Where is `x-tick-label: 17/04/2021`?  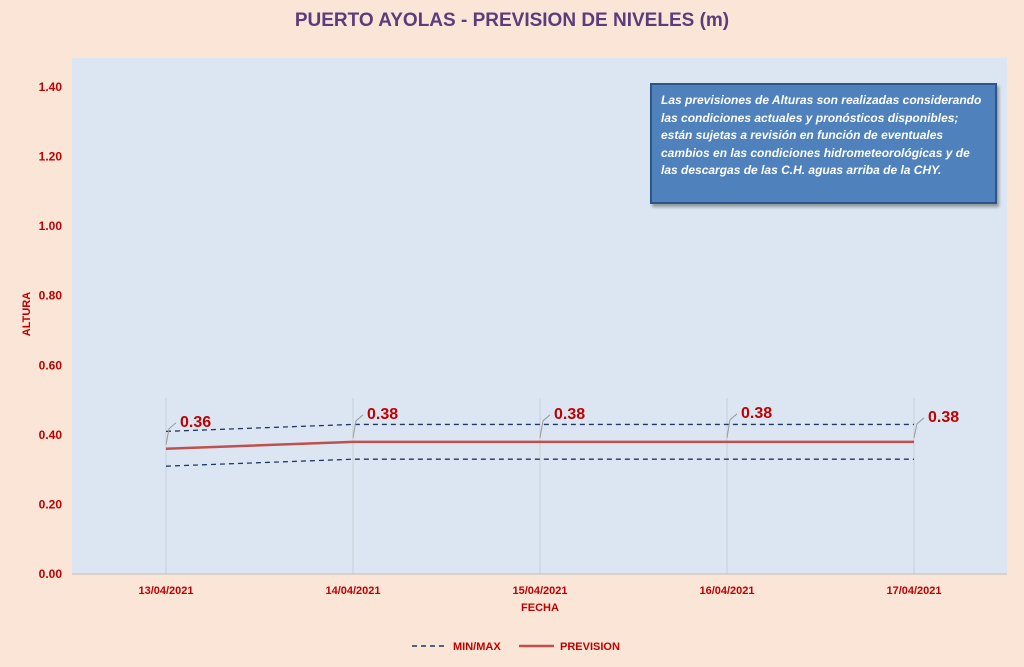
x-tick-label: 17/04/2021 is located at coordinates (913, 591).